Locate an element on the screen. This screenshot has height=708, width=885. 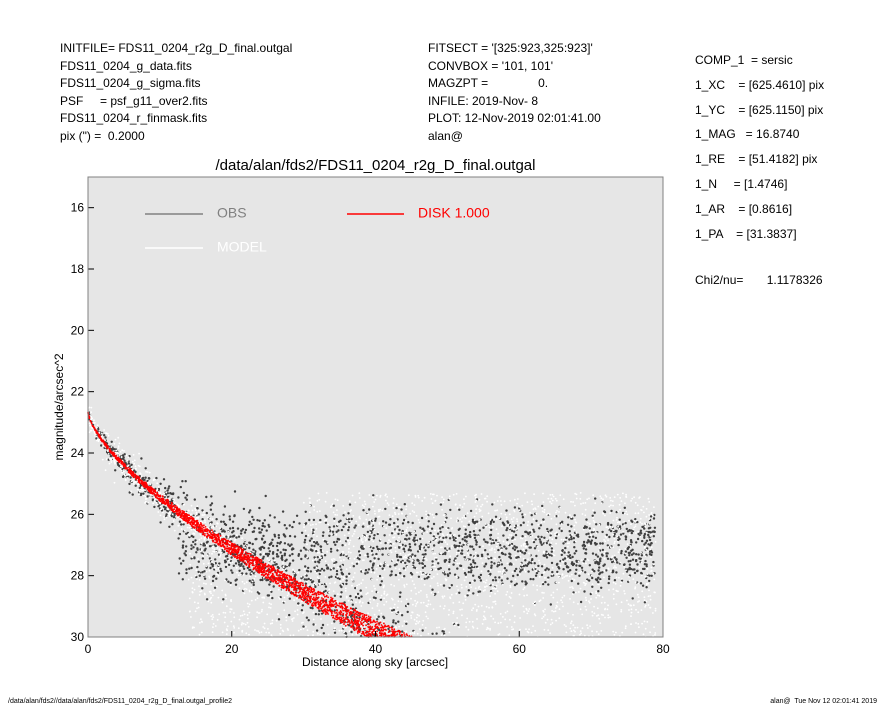
disk-point is located at coordinates (384, 623).